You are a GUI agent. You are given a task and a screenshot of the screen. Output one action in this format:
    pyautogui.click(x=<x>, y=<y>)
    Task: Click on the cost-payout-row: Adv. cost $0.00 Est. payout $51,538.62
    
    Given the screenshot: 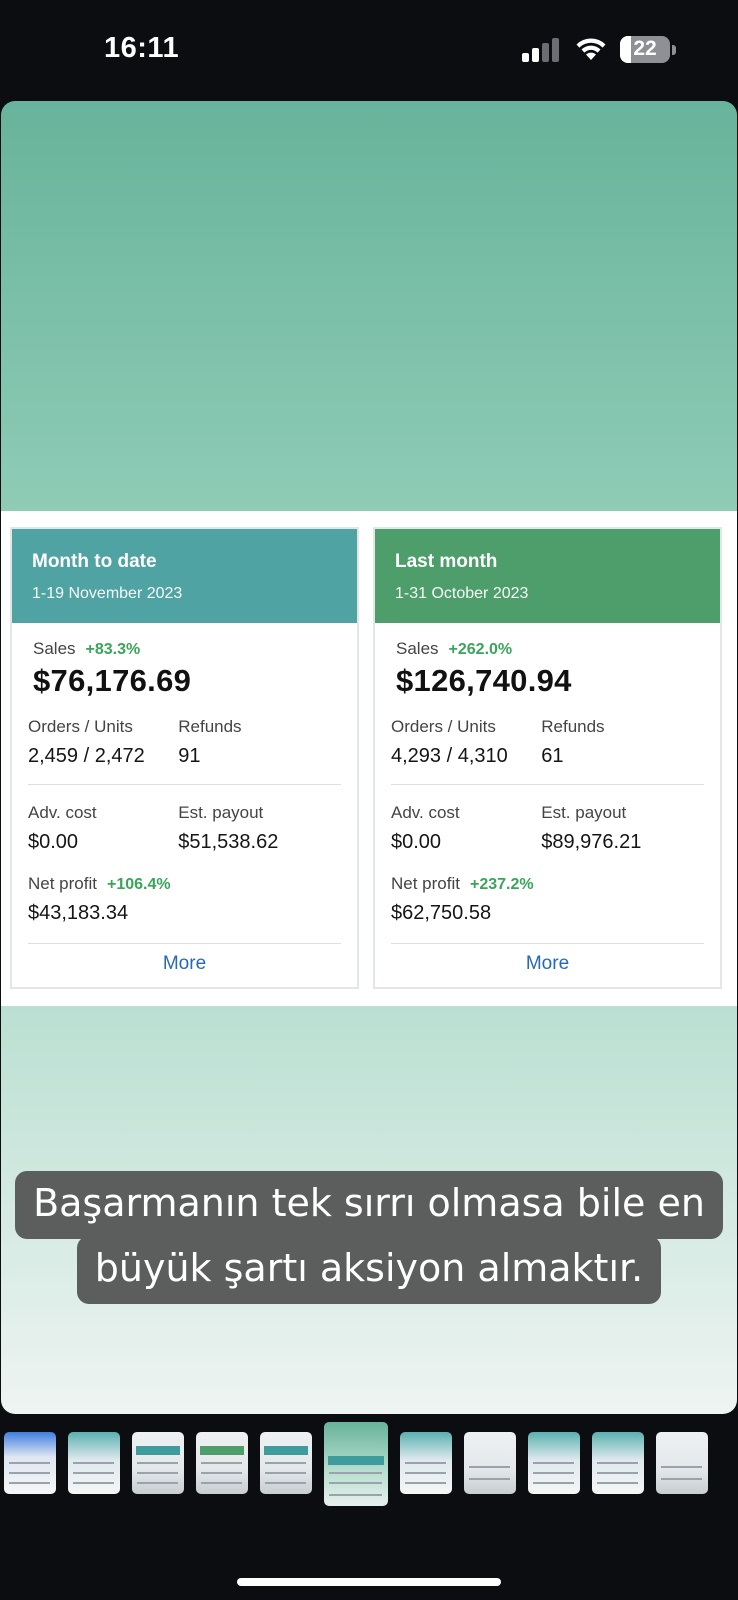 What is the action you would take?
    pyautogui.click(x=184, y=828)
    